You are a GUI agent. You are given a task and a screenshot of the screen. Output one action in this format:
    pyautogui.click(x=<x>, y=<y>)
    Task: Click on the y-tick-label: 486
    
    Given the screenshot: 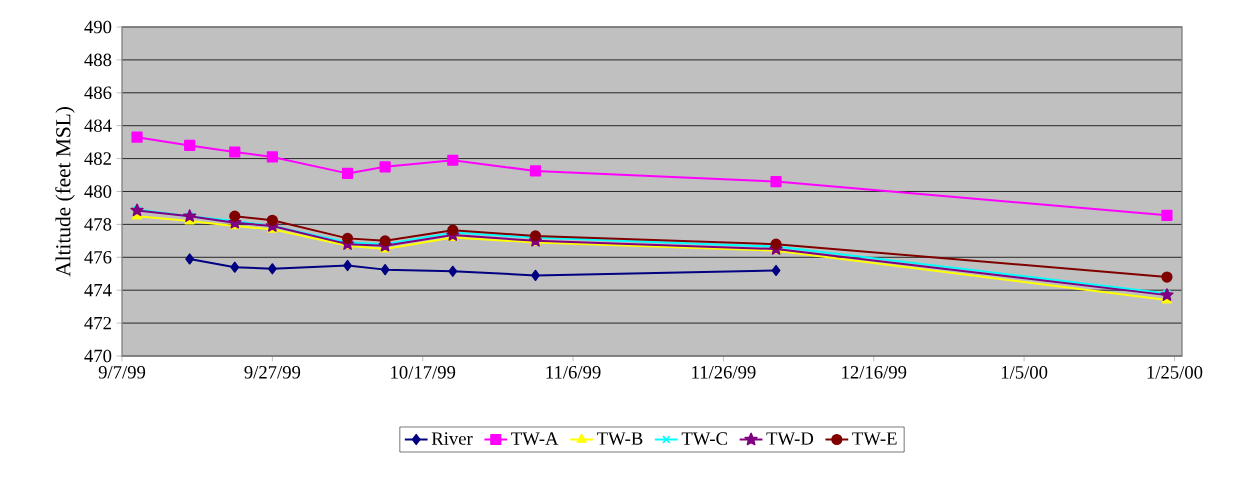 What is the action you would take?
    pyautogui.click(x=98, y=93)
    